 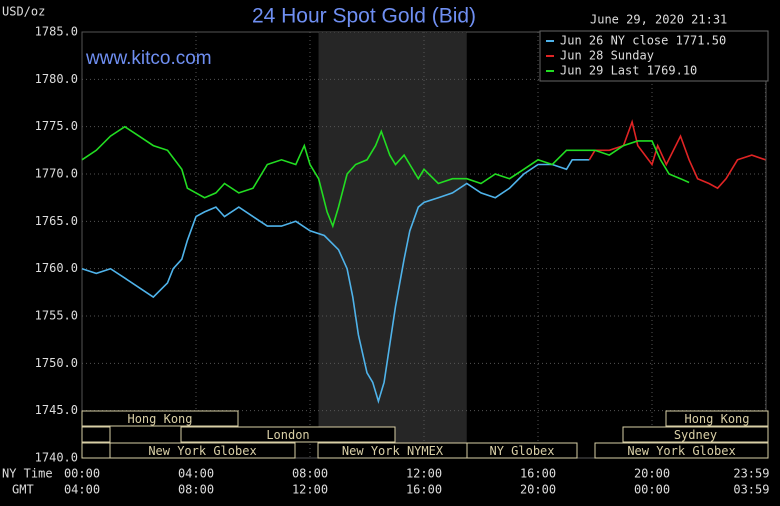 What do you see at coordinates (82, 490) in the screenshot?
I see `x-tick-label-gmt: 04:00` at bounding box center [82, 490].